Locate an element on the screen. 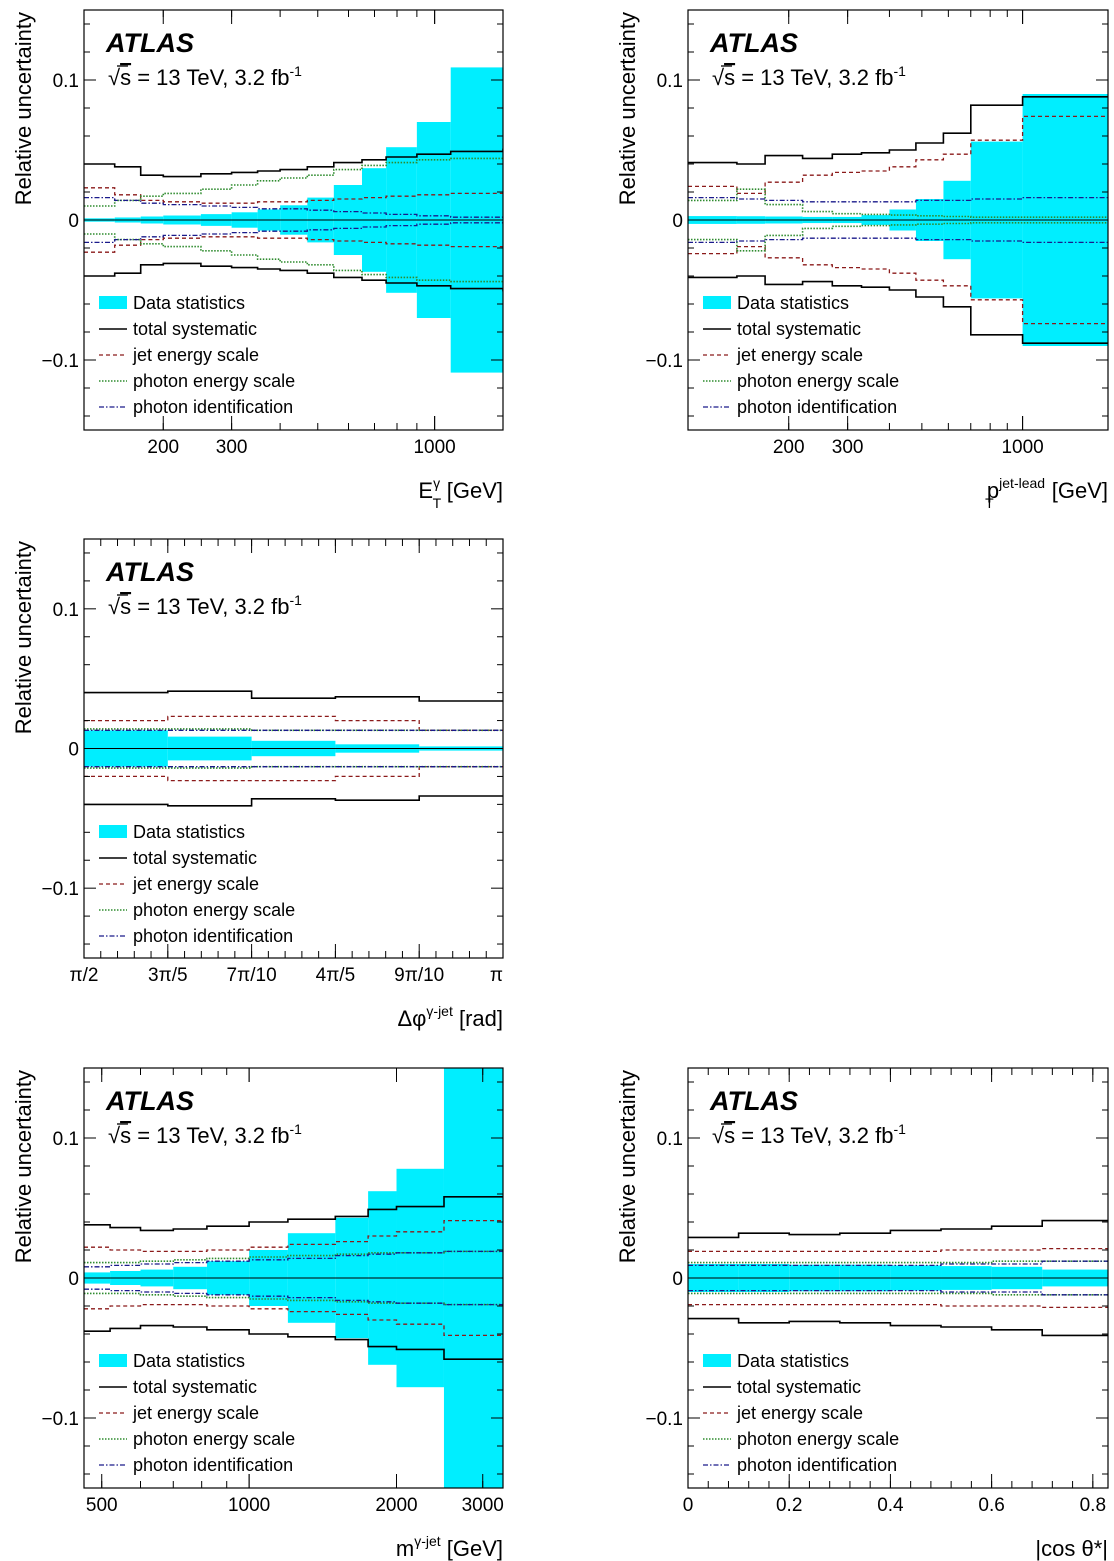 This screenshot has width=1114, height=1561. x-tick-label: 0.6 is located at coordinates (991, 1505).